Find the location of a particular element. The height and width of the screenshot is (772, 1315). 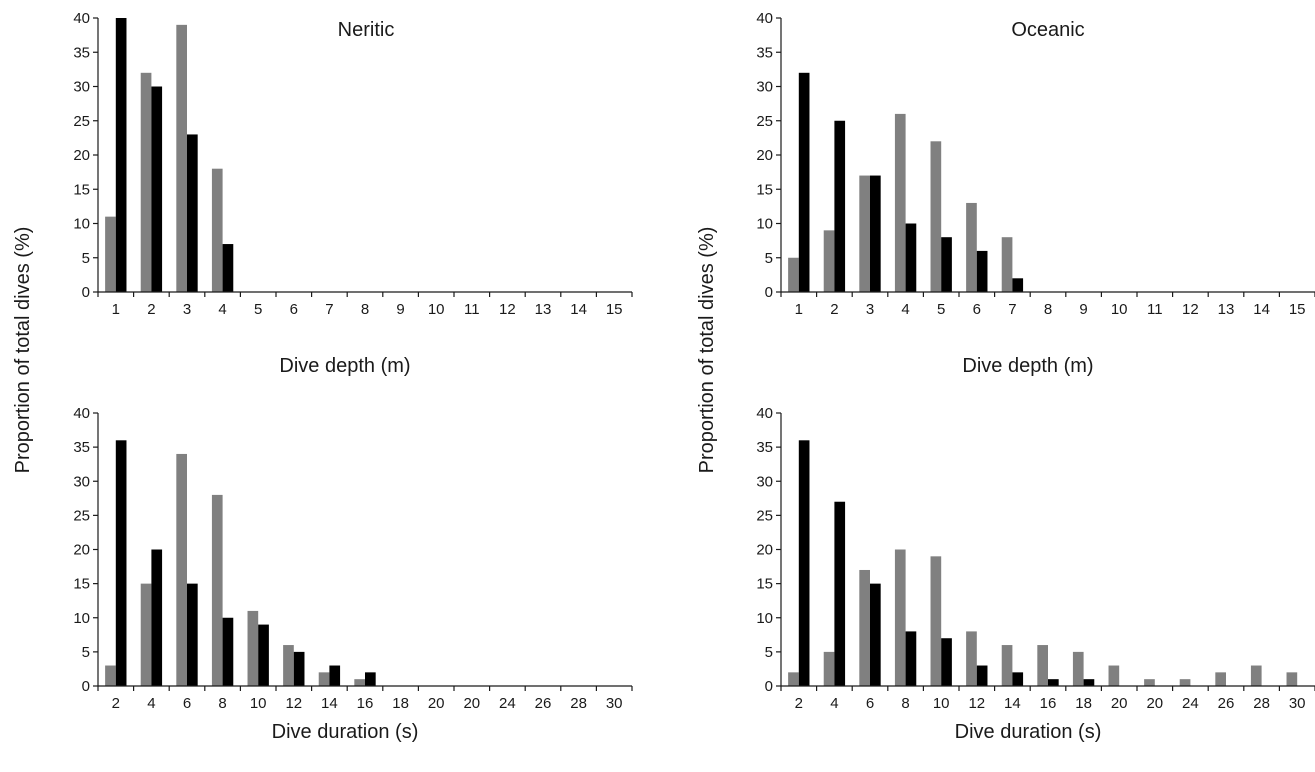

neritic-duration-x-tick-label: 8 is located at coordinates (222, 703).